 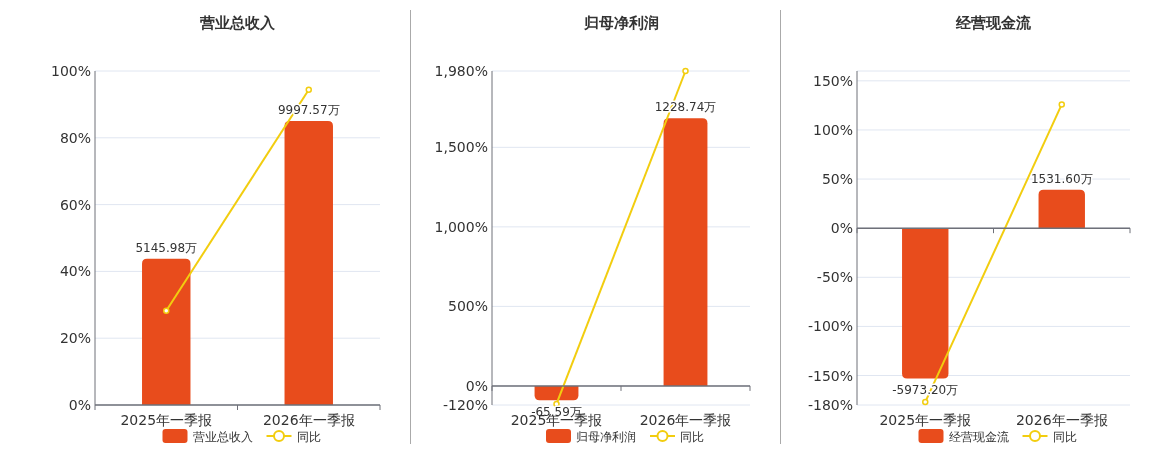 What do you see at coordinates (606, 437) in the screenshot?
I see `legend-label: 归母净利润` at bounding box center [606, 437].